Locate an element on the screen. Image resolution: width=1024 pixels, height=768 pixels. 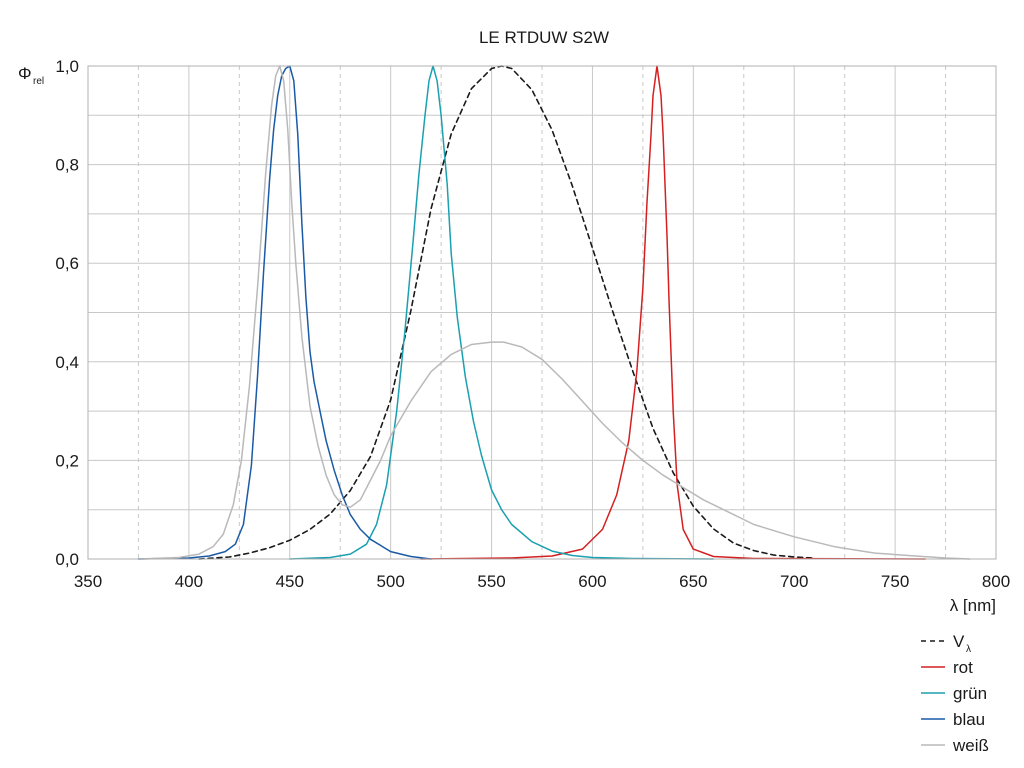
y-axis-label: Φ rel is located at coordinates (31, 75).